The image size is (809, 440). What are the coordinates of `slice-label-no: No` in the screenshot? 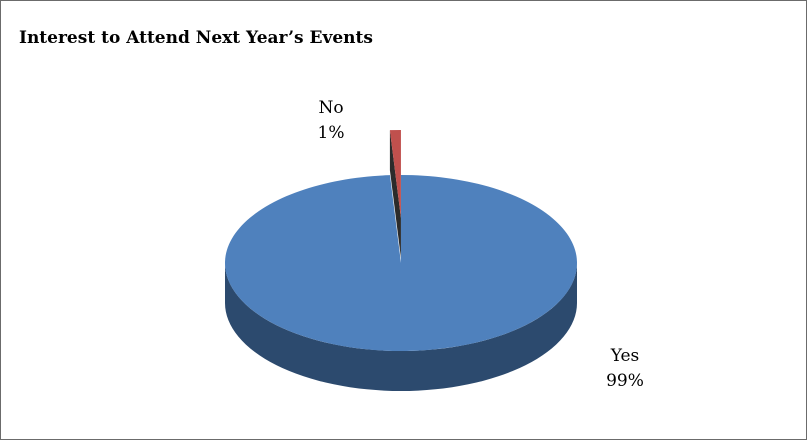 It's located at (330, 108).